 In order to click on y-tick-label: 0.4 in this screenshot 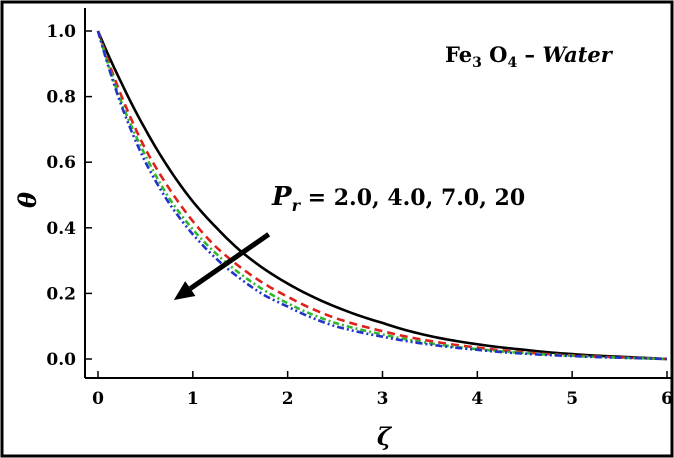, I will do `click(61, 229)`.